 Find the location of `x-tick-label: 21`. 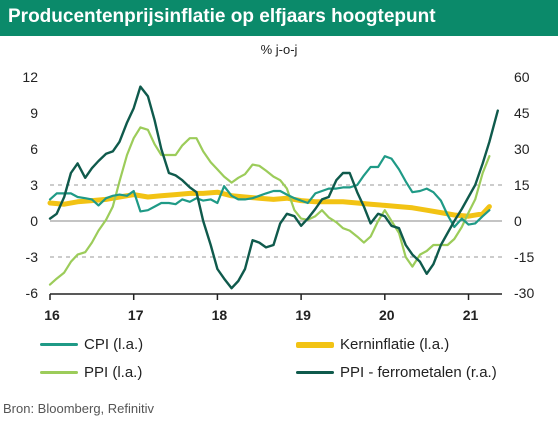

x-tick-label: 21 is located at coordinates (471, 315).